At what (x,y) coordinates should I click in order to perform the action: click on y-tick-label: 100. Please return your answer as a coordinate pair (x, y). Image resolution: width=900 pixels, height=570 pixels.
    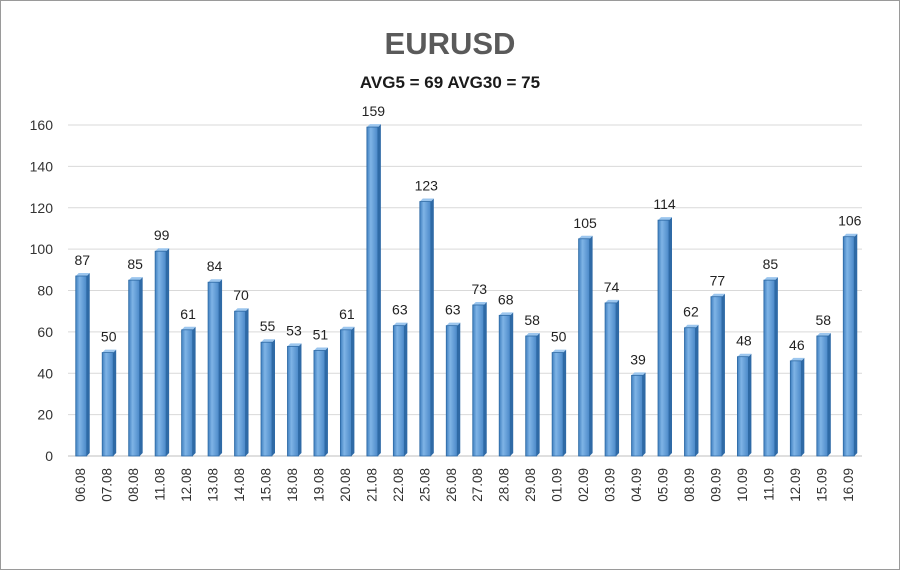
    Looking at the image, I should click on (42, 249).